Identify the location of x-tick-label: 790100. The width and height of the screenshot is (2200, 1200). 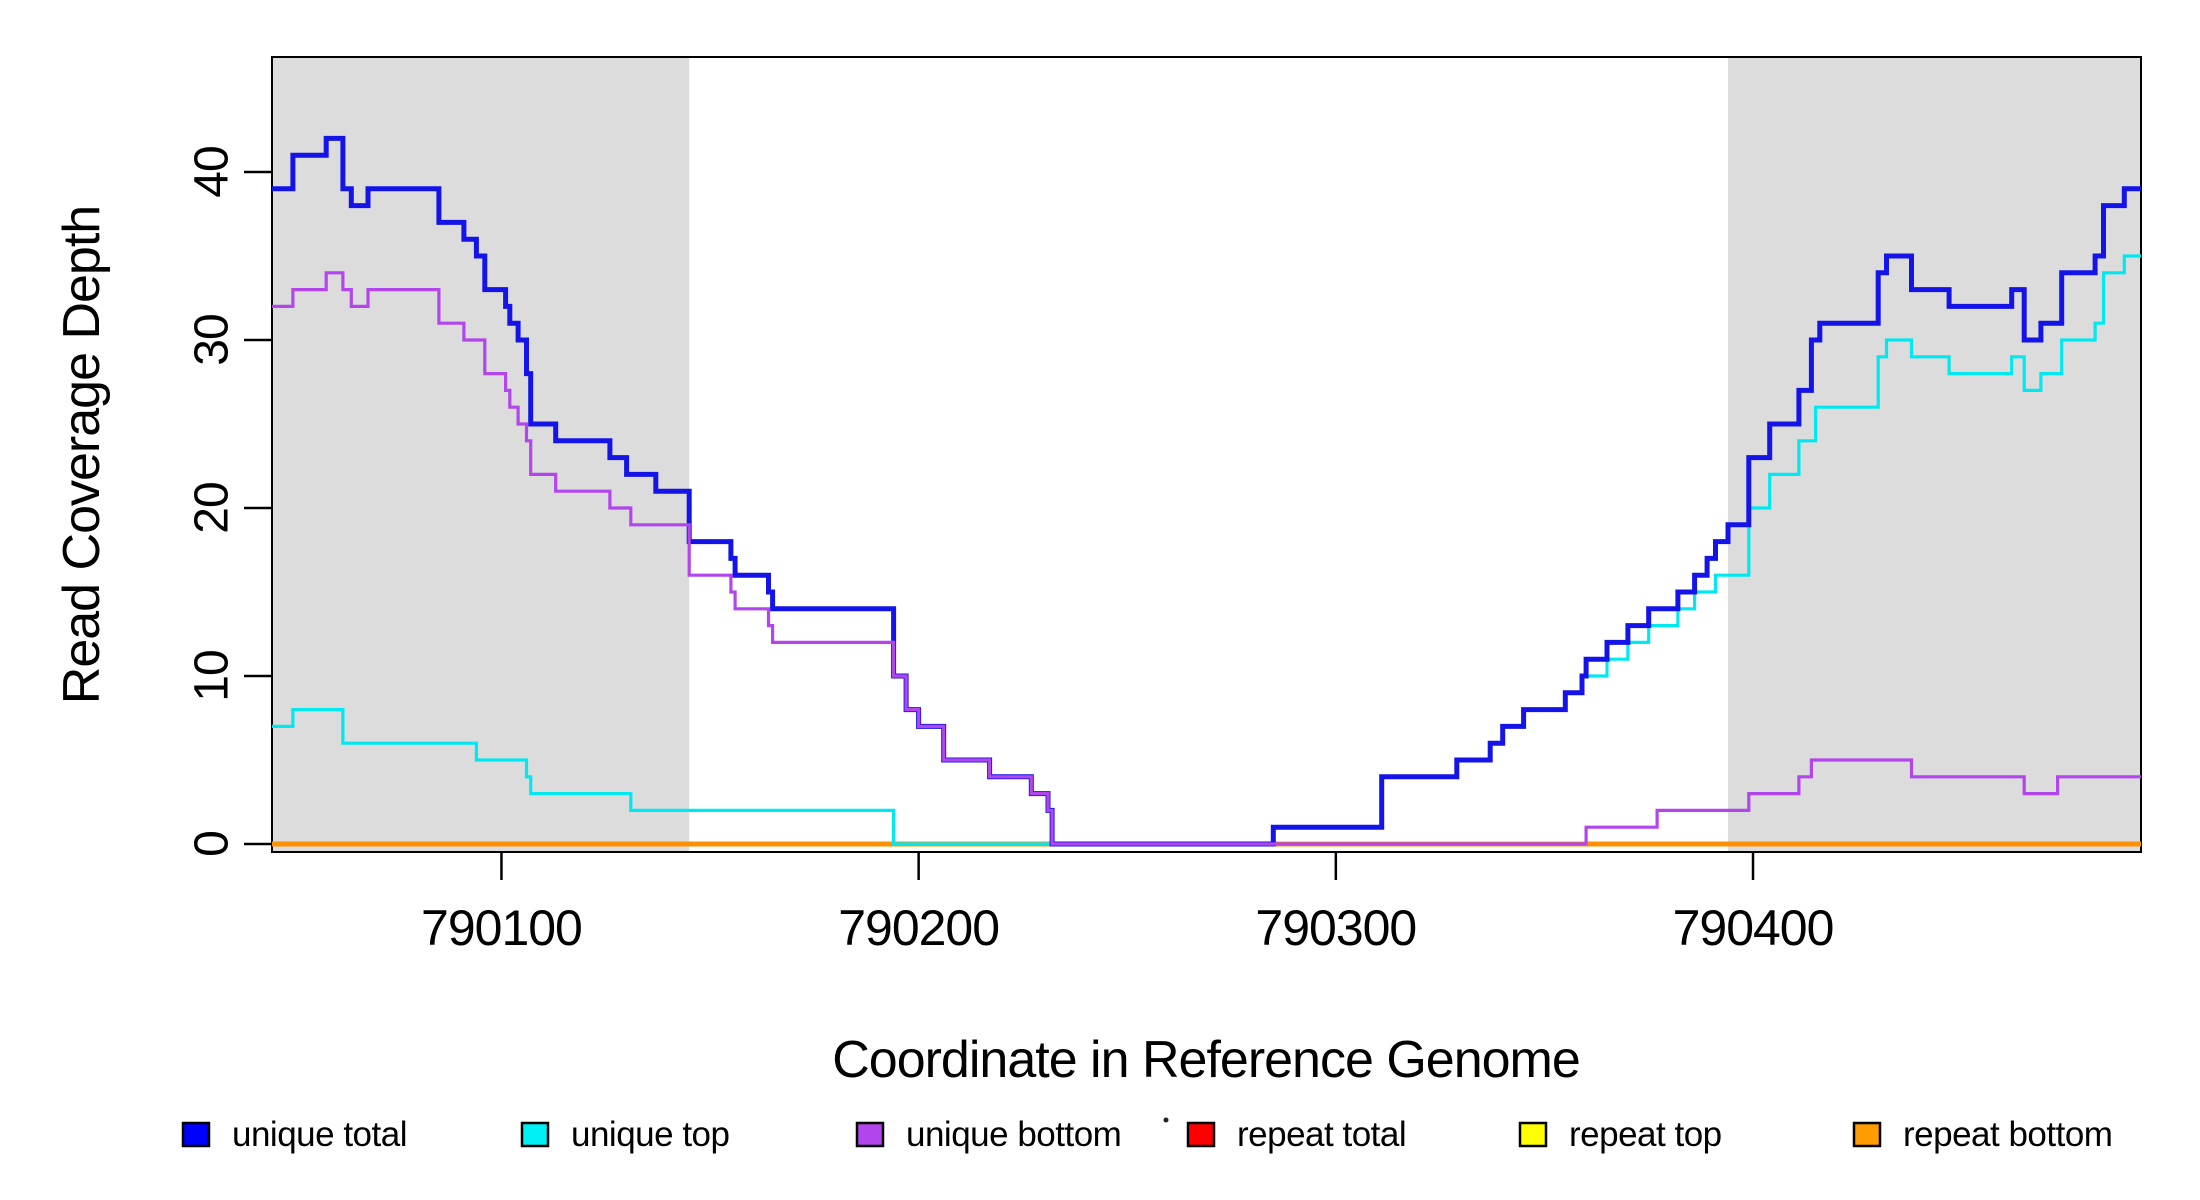
(501, 928).